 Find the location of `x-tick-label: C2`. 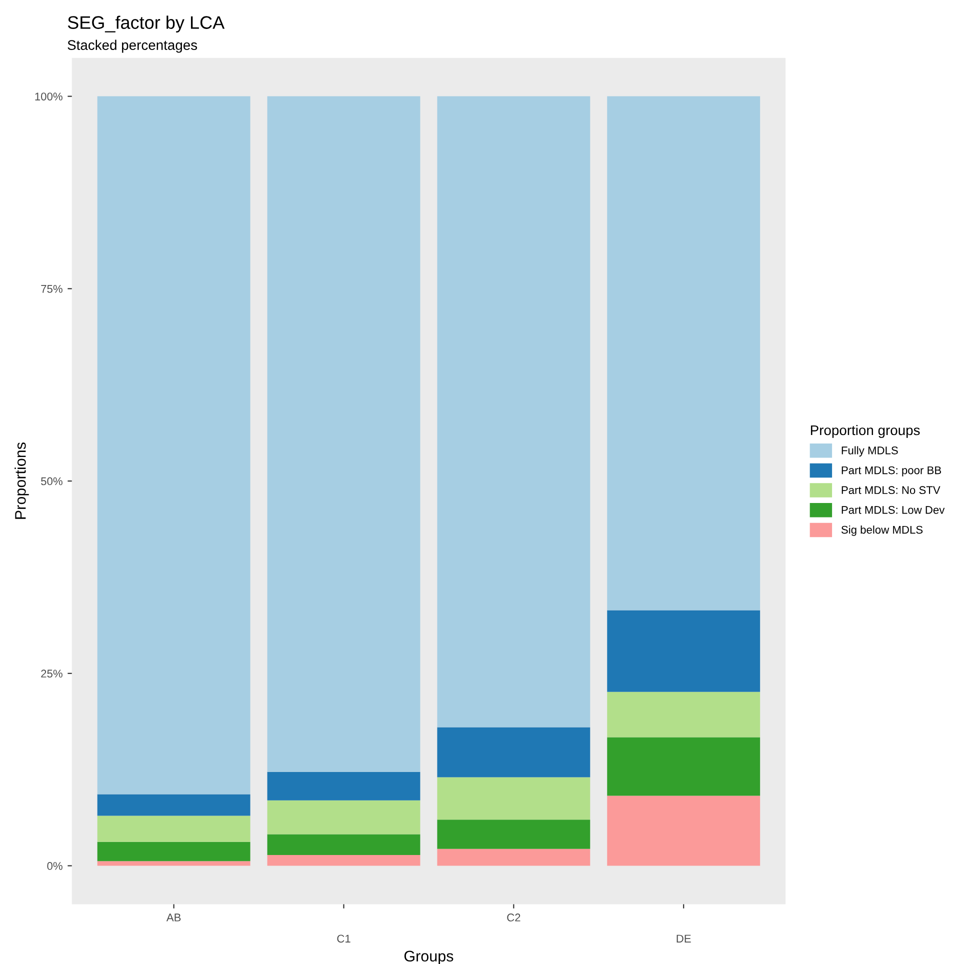

x-tick-label: C2 is located at coordinates (513, 918).